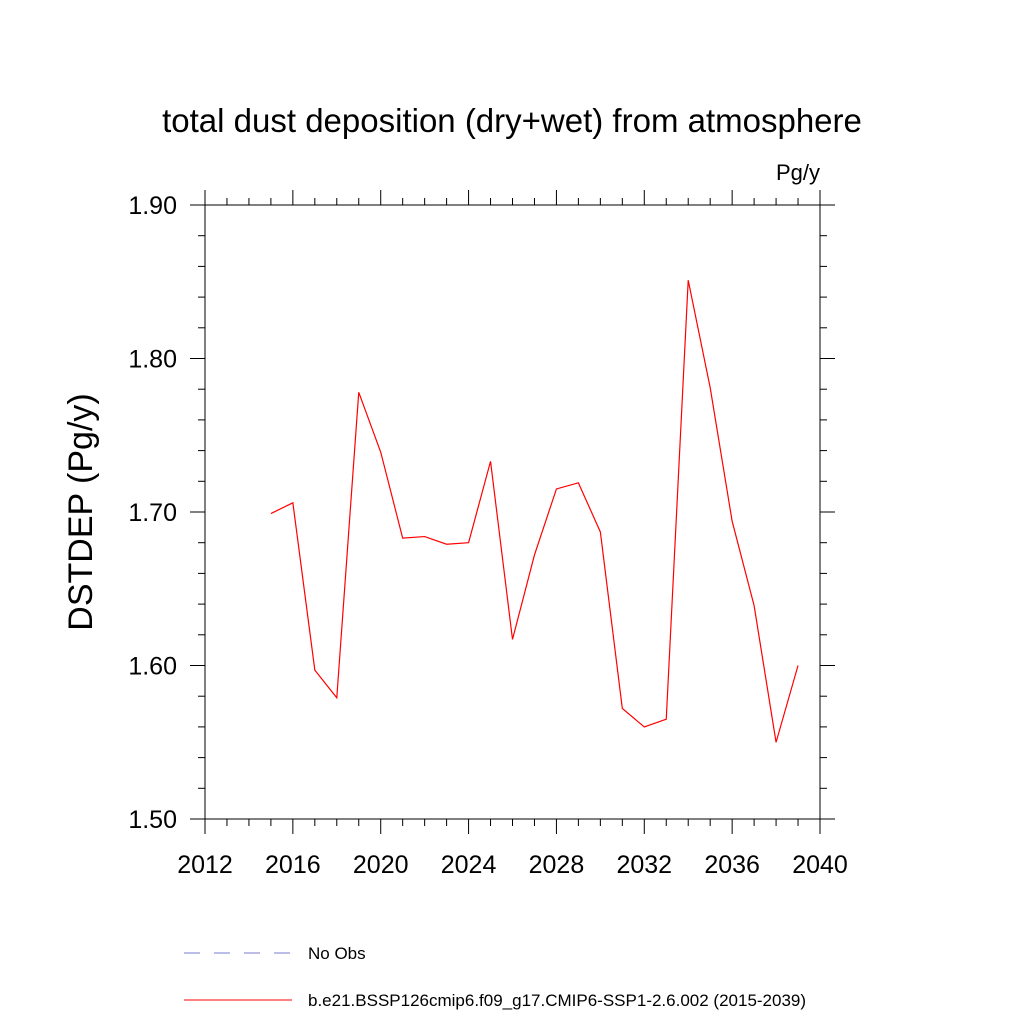 The width and height of the screenshot is (1024, 1024). Describe the element at coordinates (205, 865) in the screenshot. I see `x-tick-label: 2012` at that location.